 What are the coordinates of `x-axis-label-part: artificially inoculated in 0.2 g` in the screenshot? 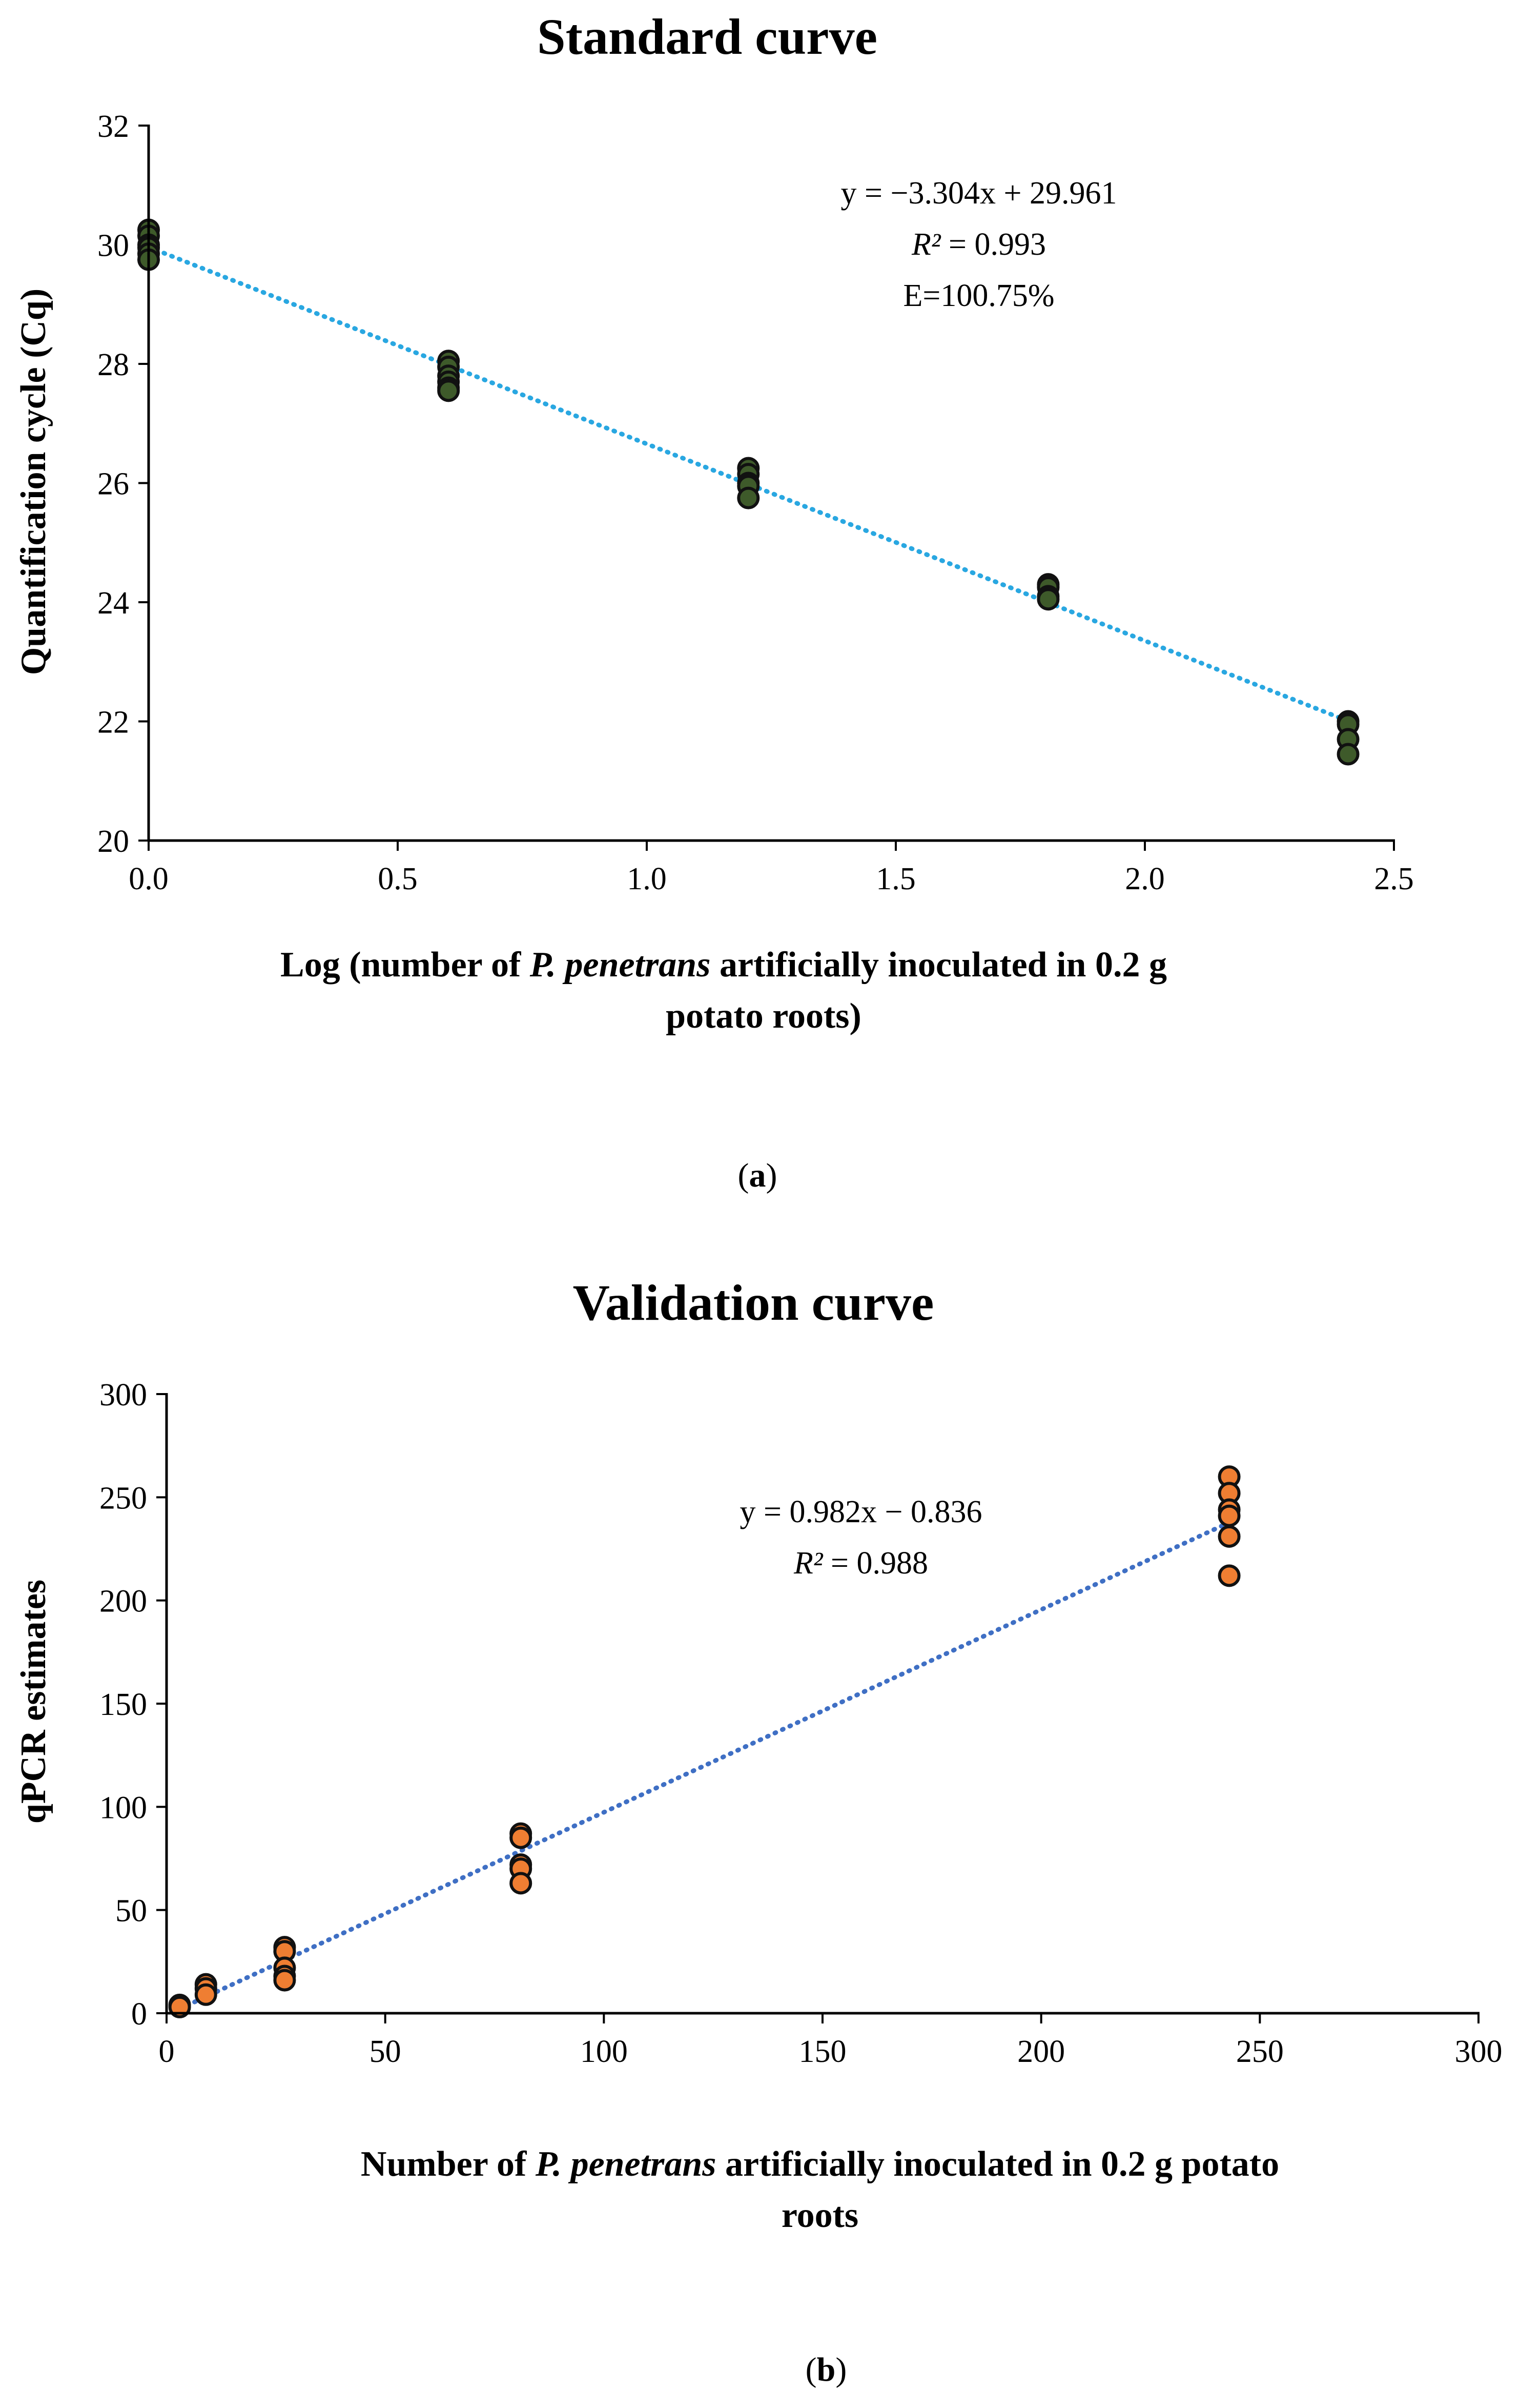 It's located at (938, 965).